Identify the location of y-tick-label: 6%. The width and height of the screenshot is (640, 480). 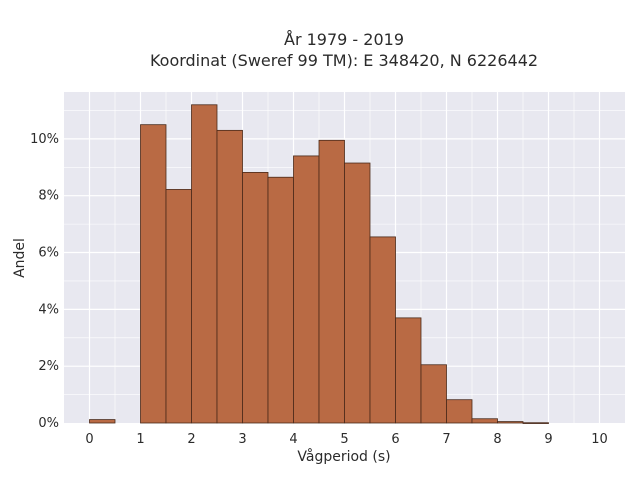
(48, 253).